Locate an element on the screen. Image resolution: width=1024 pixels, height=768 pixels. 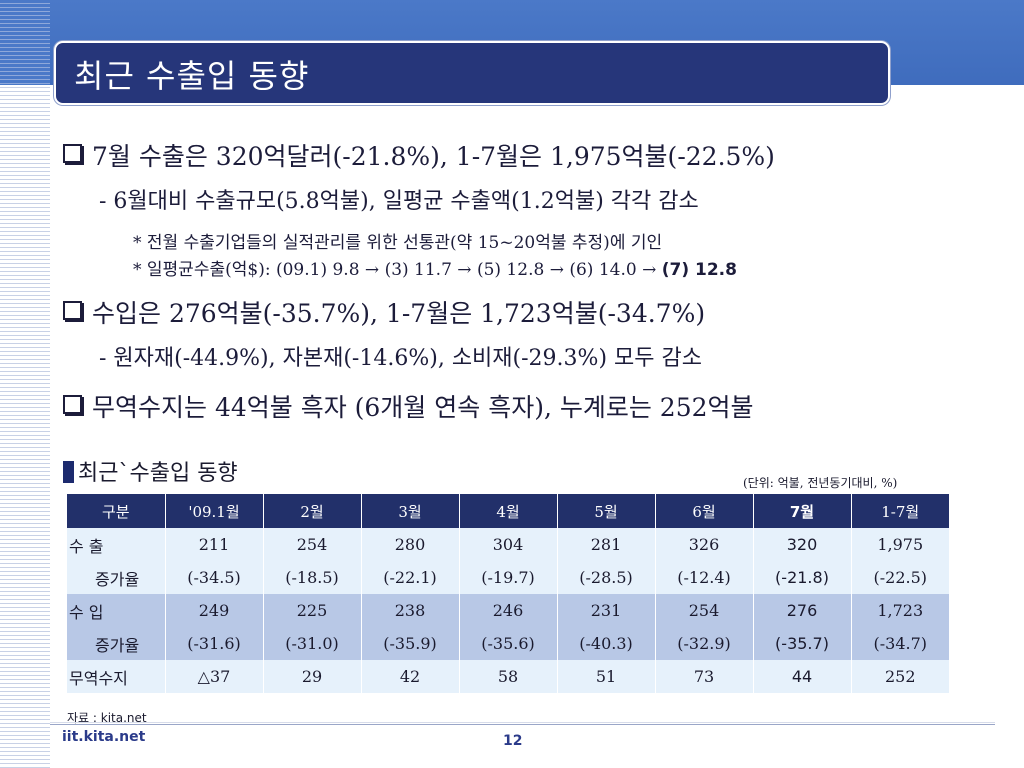
table-header-cell: 6월 is located at coordinates (703, 511).